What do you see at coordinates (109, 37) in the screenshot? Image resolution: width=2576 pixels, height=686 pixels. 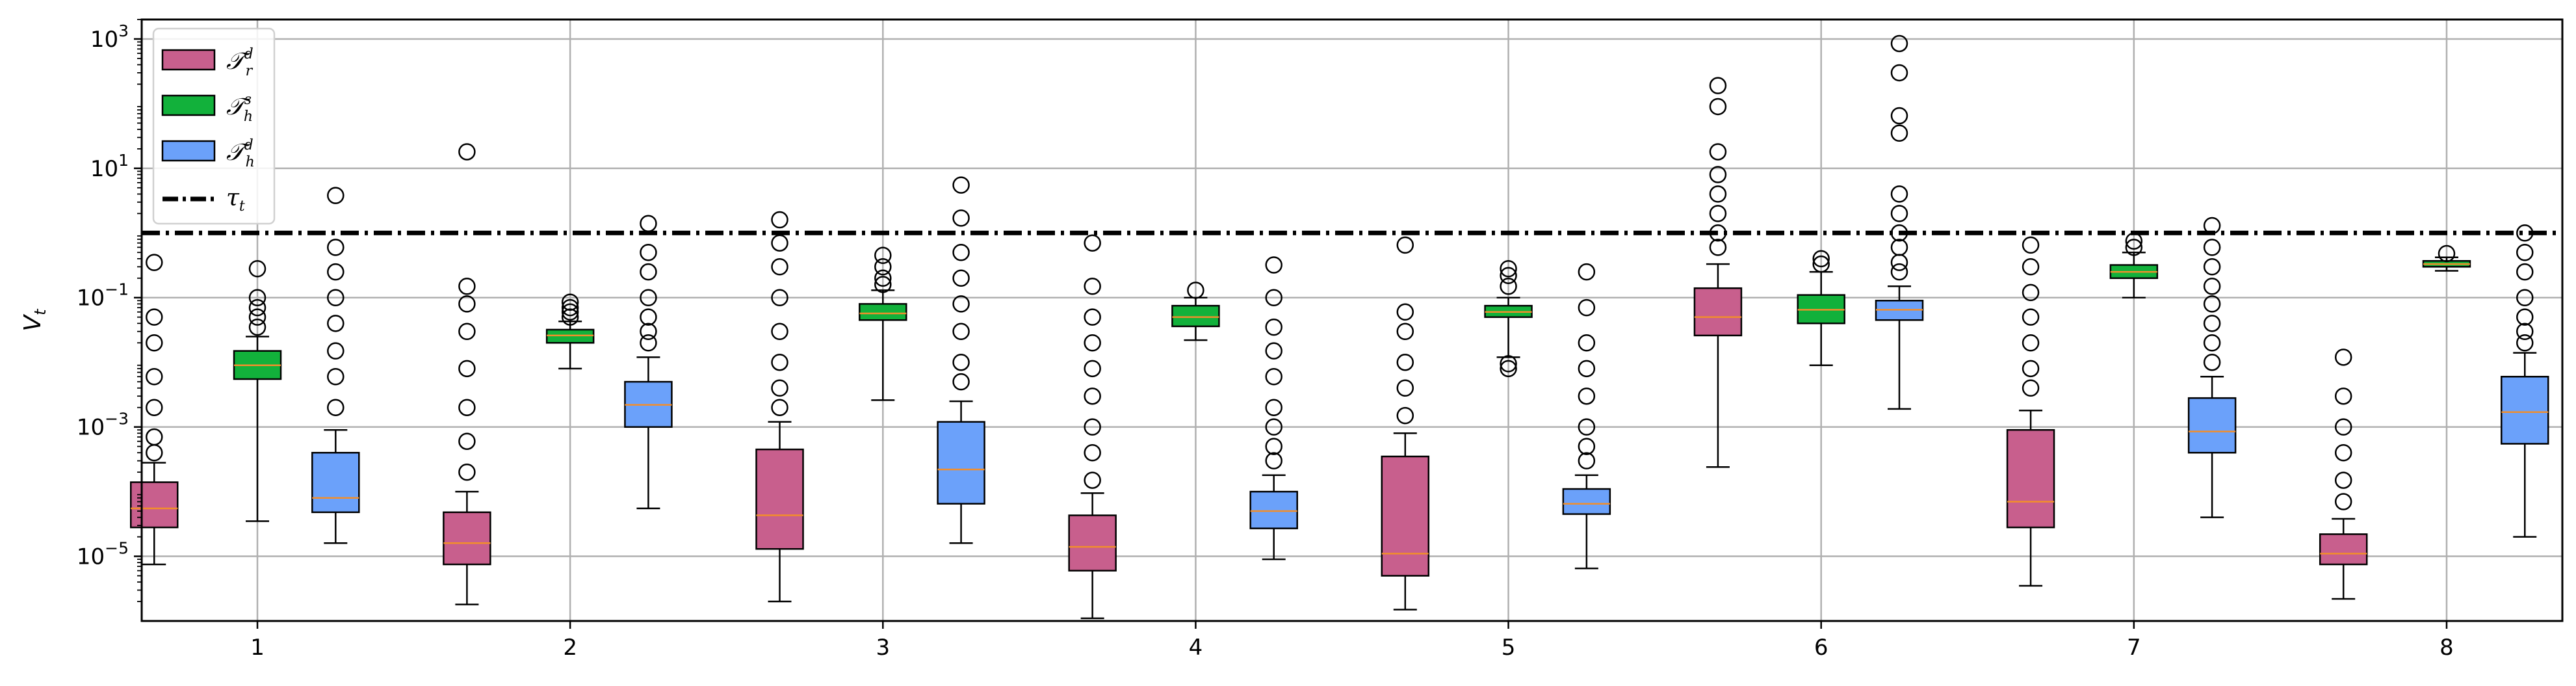 I see `y-tick-label: 10³` at bounding box center [109, 37].